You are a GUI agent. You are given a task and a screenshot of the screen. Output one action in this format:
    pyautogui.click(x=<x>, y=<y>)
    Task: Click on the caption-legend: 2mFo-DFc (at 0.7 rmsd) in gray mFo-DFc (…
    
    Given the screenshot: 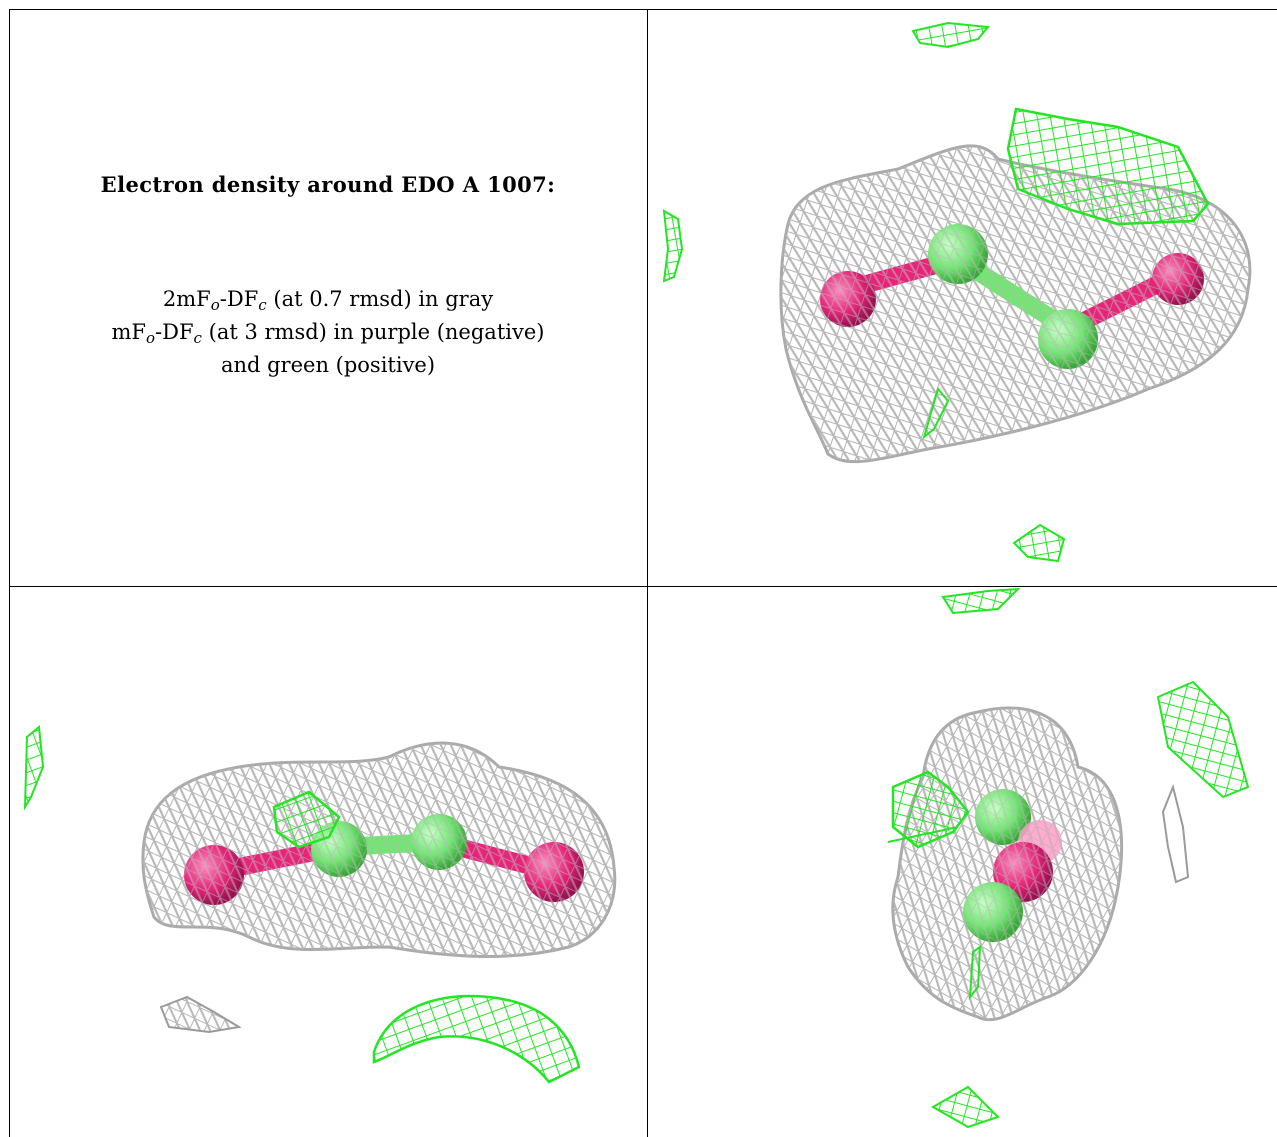 What is the action you would take?
    pyautogui.click(x=328, y=332)
    